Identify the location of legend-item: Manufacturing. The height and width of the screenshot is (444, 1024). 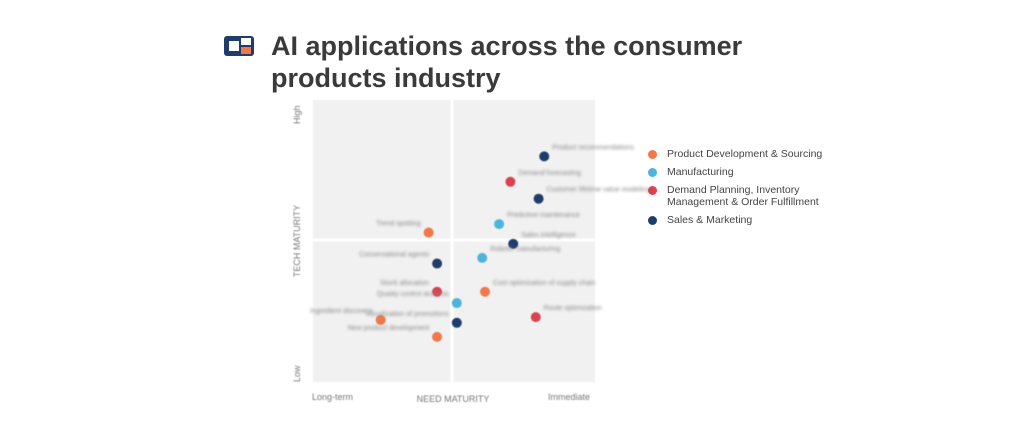
(742, 172).